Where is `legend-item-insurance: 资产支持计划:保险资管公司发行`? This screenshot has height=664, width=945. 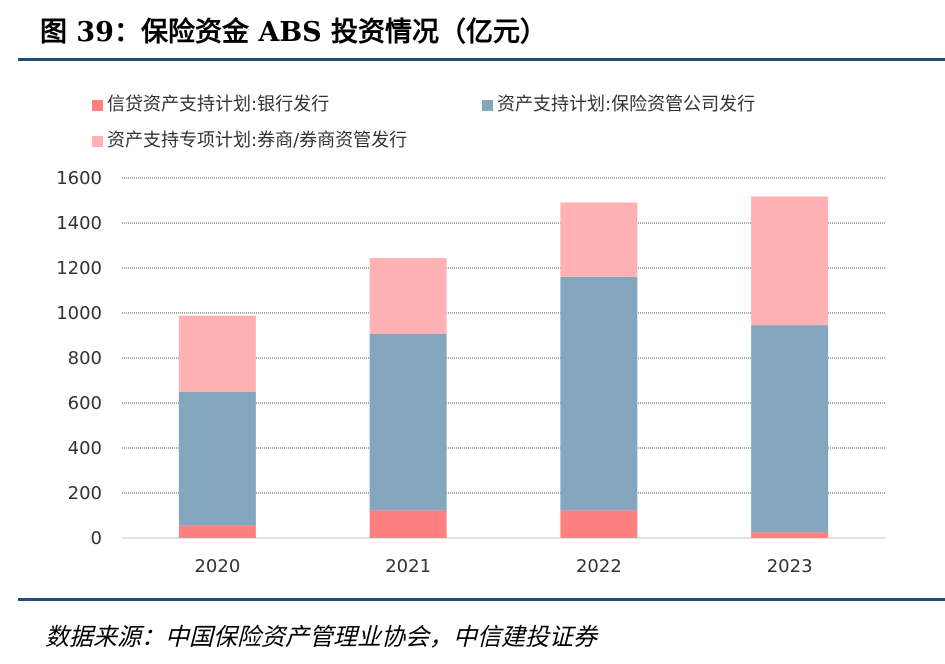 legend-item-insurance: 资产支持计划:保险资管公司发行 is located at coordinates (618, 103).